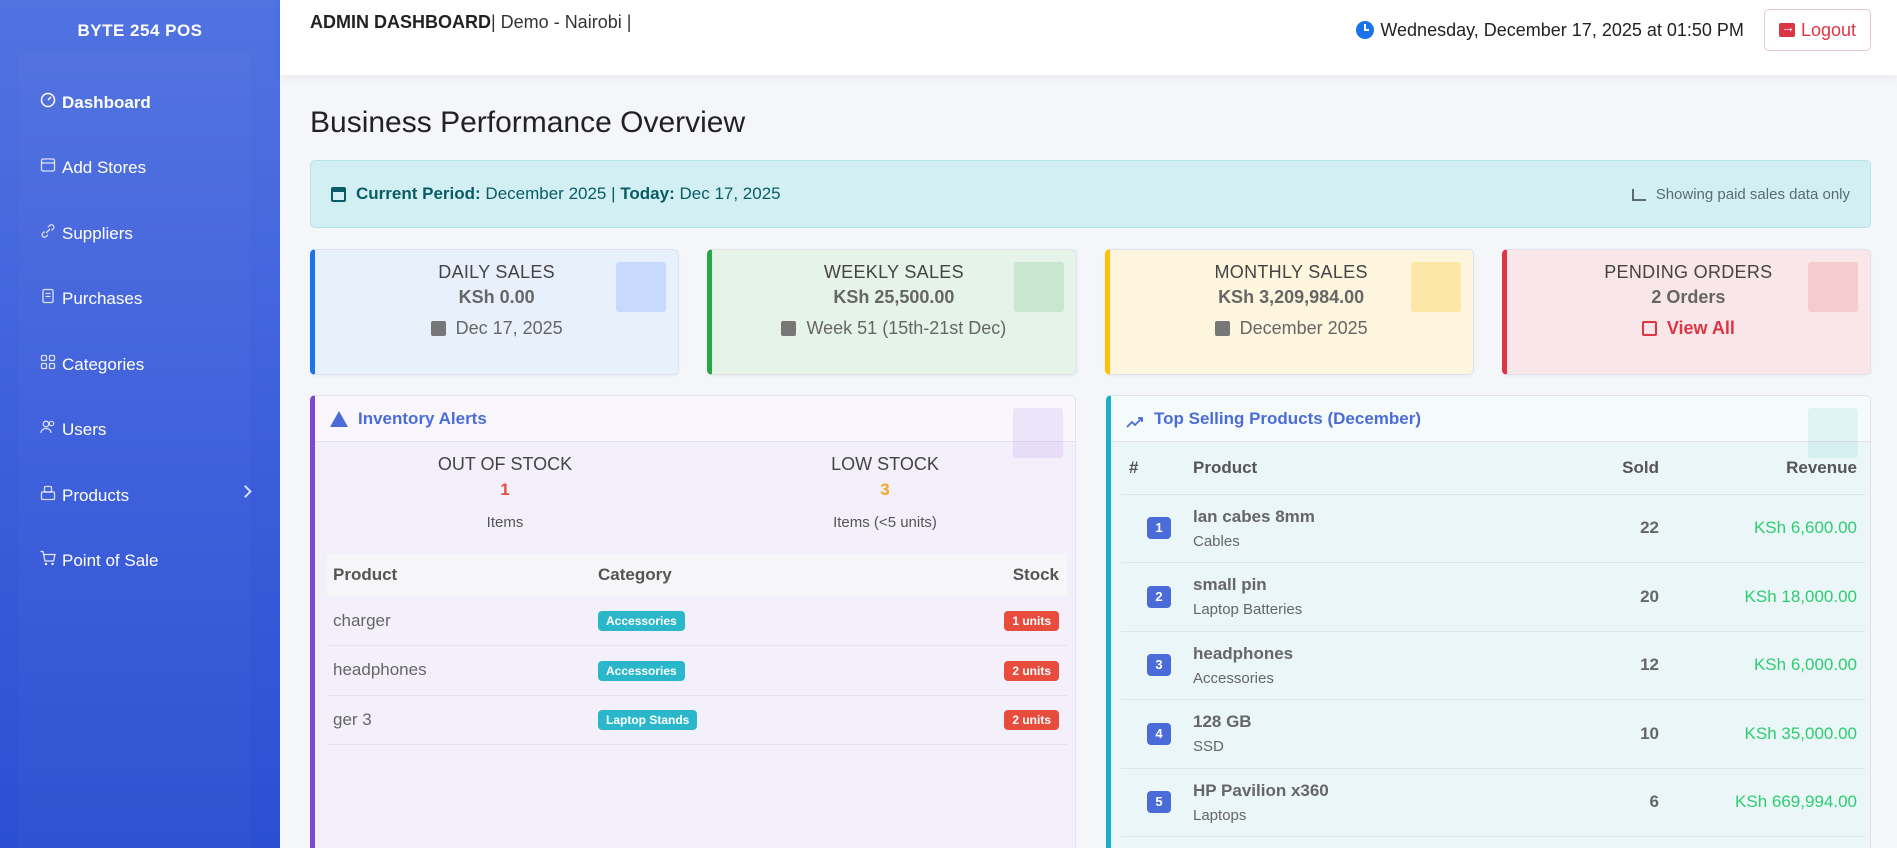 The width and height of the screenshot is (1897, 848). Describe the element at coordinates (1700, 328) in the screenshot. I see `view-all-label: View All` at that location.